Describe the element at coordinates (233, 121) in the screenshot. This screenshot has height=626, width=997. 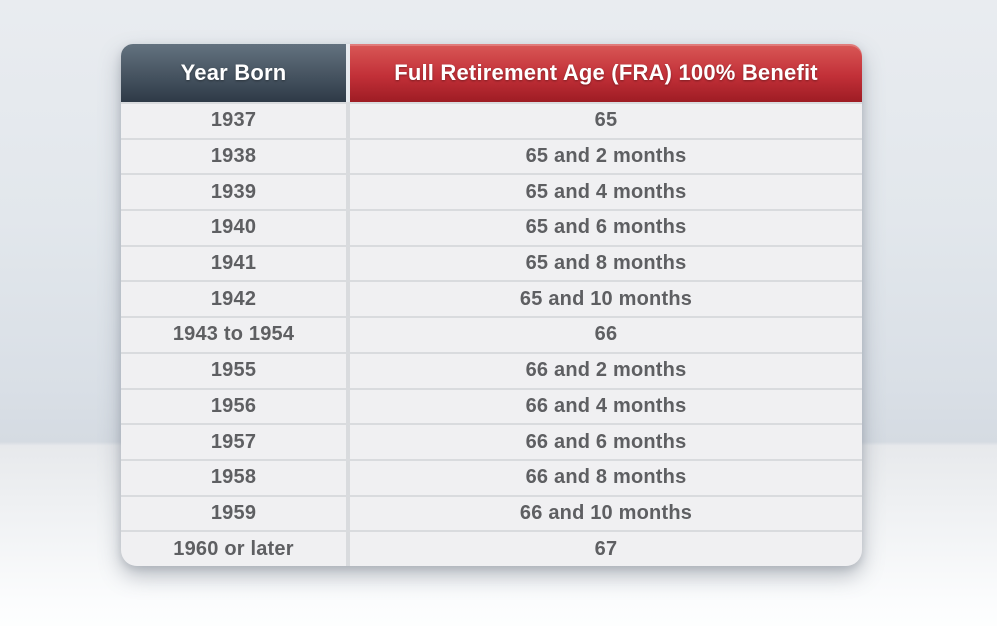
I see `year-born-cell: 1937` at that location.